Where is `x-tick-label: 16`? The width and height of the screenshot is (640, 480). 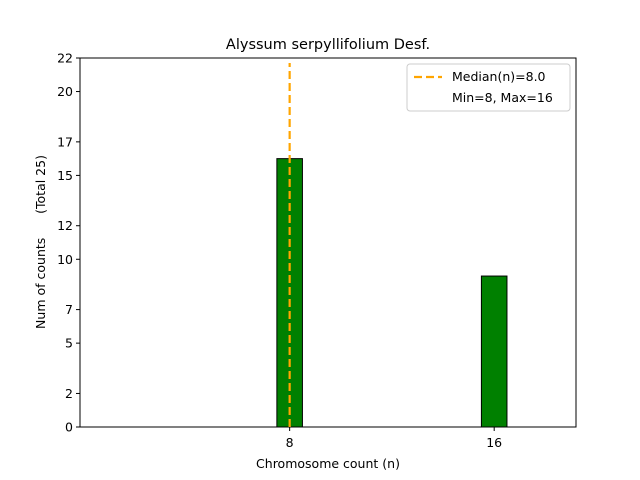 x-tick-label: 16 is located at coordinates (494, 442).